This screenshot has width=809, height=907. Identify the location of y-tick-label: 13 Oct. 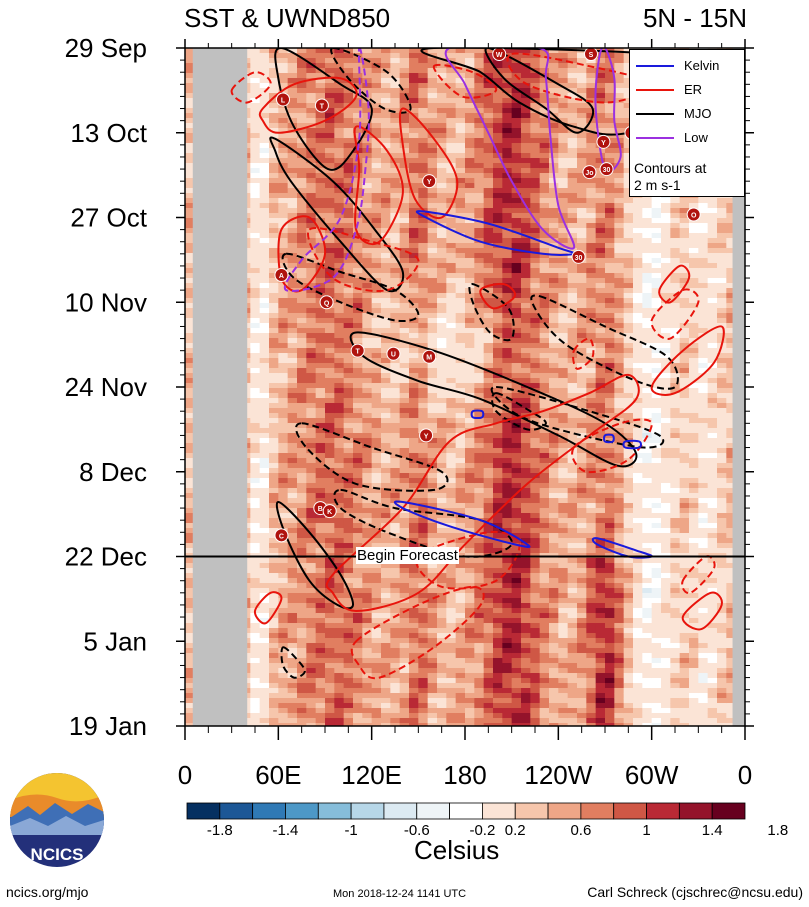
(108, 133).